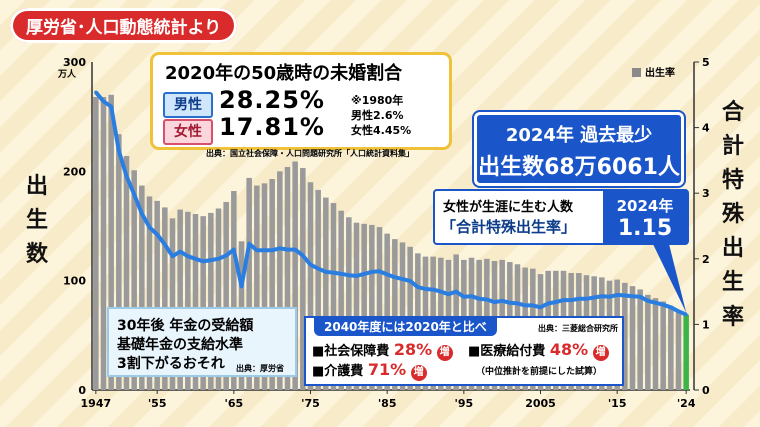 The image size is (760, 427). What do you see at coordinates (539, 372) in the screenshot?
I see `estimate-note: （中位推計を前提にした試算）` at bounding box center [539, 372].